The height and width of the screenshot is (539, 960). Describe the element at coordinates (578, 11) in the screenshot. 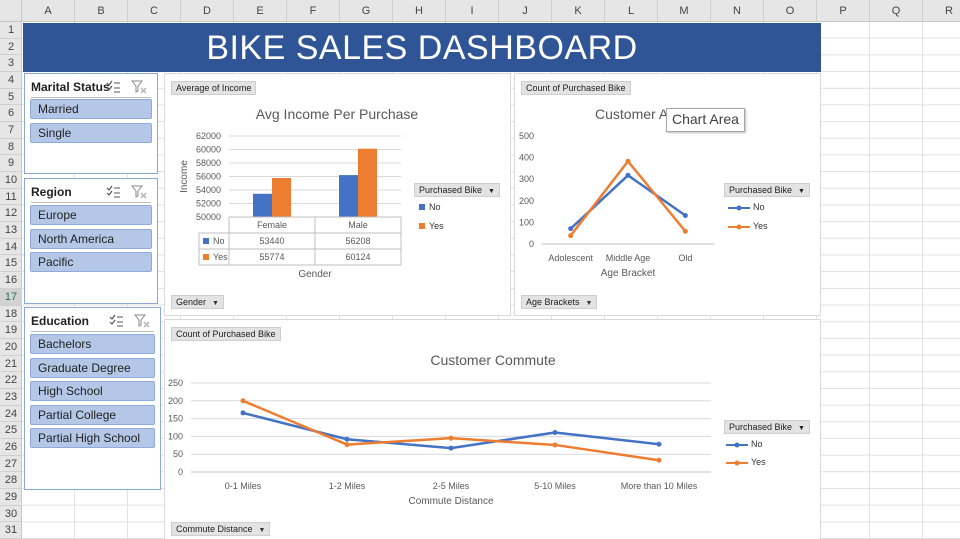

I see `column-header-k: K` at that location.